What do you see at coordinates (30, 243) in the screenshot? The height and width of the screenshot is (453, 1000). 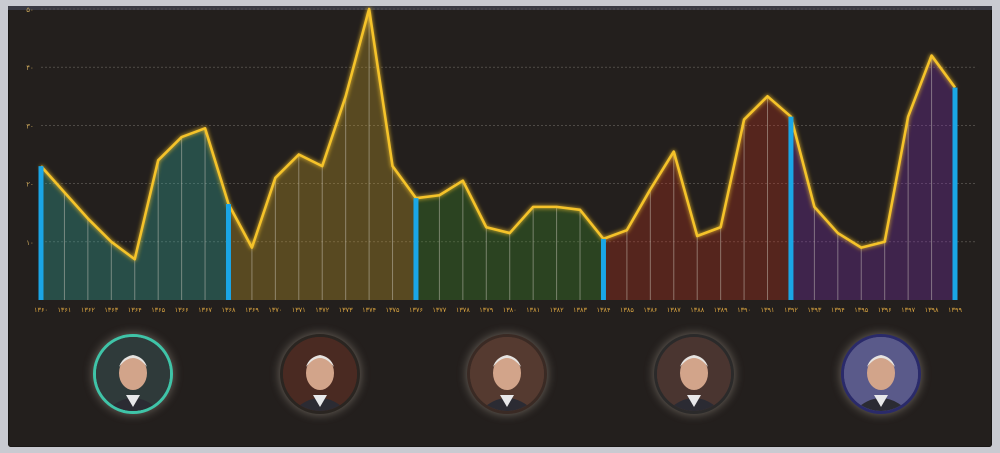 I see `y-tick-label: ۱۰` at bounding box center [30, 243].